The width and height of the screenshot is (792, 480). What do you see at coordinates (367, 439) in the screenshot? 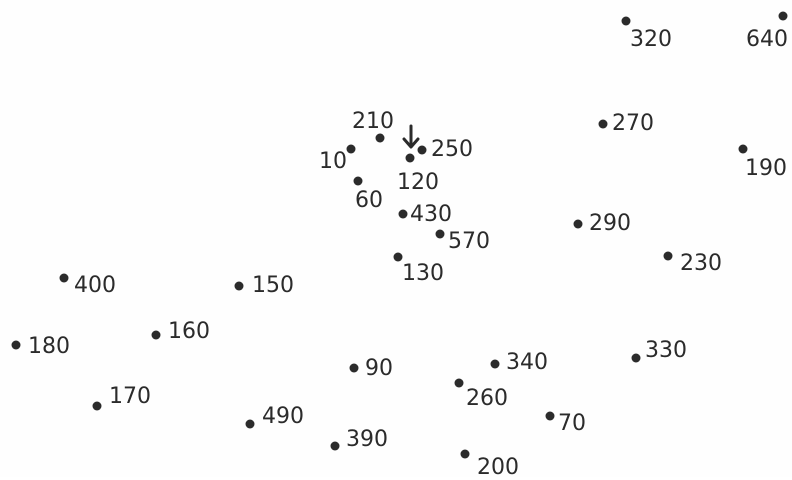
I see `dot-number-label: 390` at bounding box center [367, 439].